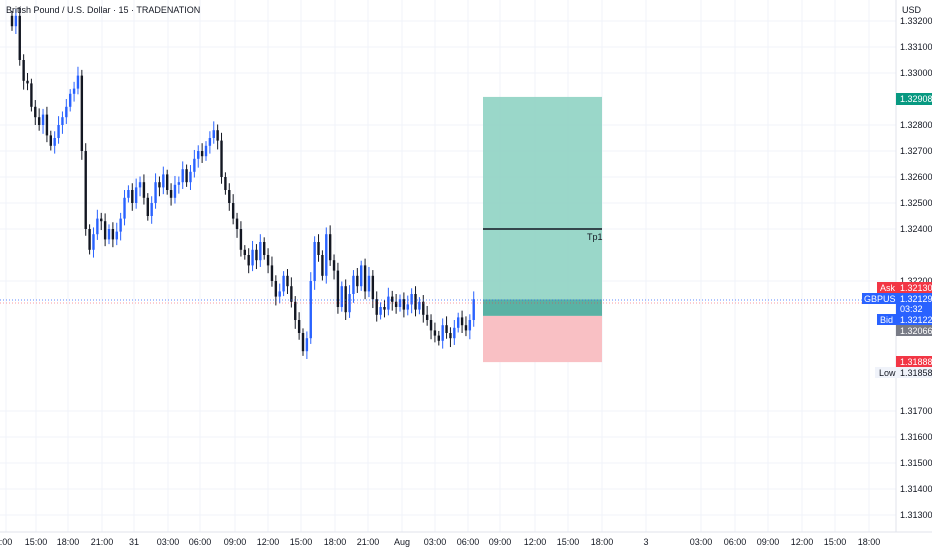 This screenshot has height=555, width=932. I want to click on target-price-tag: 1.32908, so click(916, 99).